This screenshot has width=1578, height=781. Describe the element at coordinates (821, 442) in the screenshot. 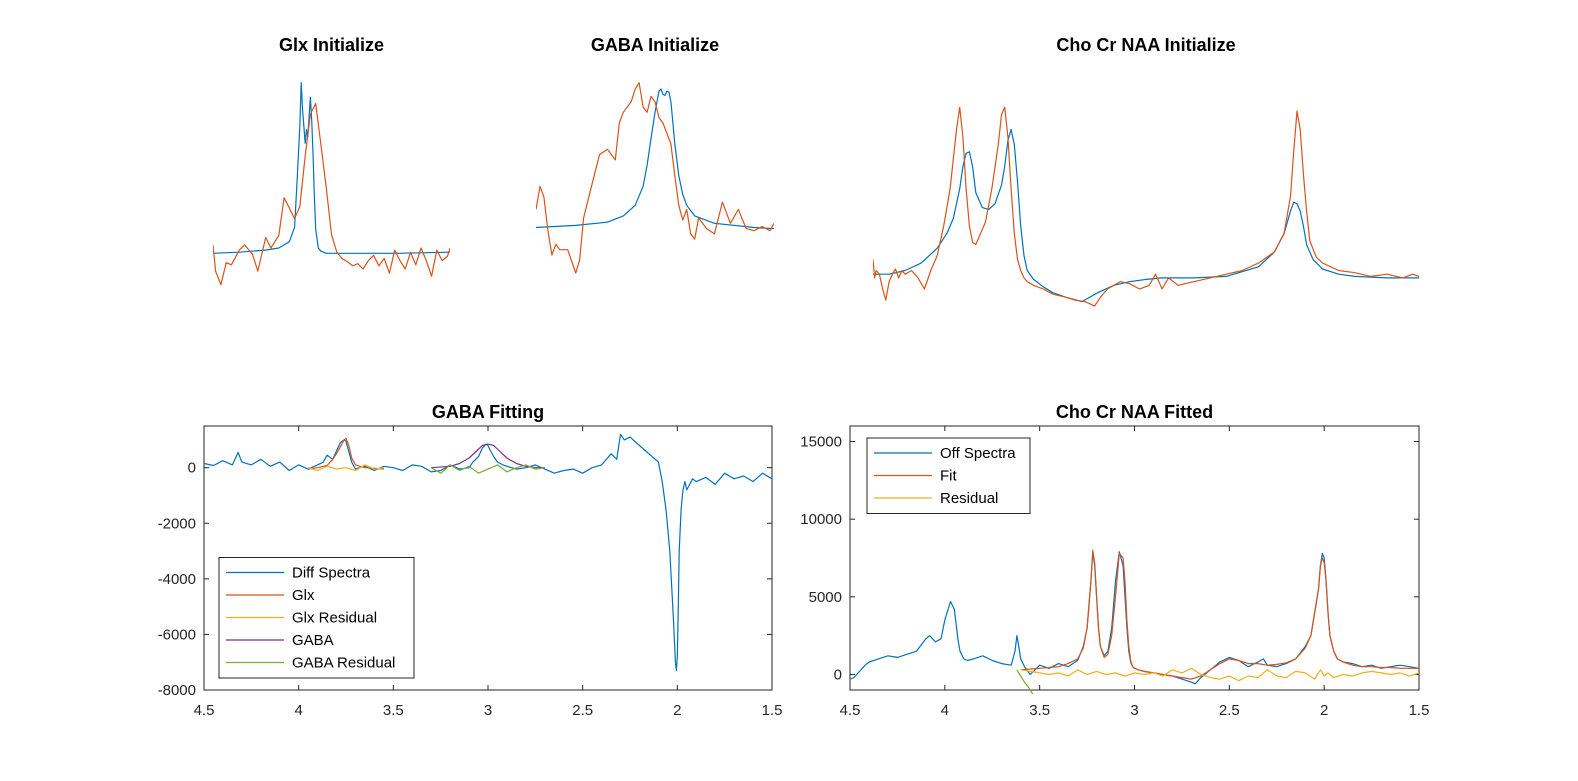

I see `y-tick-label: 15000` at that location.